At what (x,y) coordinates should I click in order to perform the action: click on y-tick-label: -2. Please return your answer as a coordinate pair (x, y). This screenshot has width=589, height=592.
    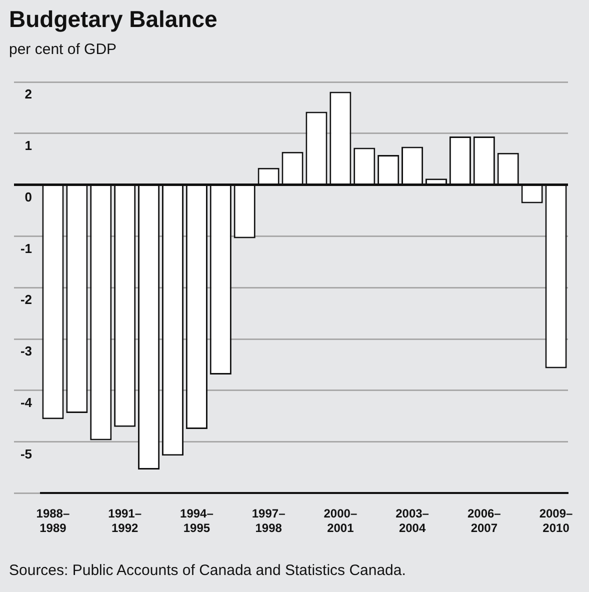
    Looking at the image, I should click on (26, 300).